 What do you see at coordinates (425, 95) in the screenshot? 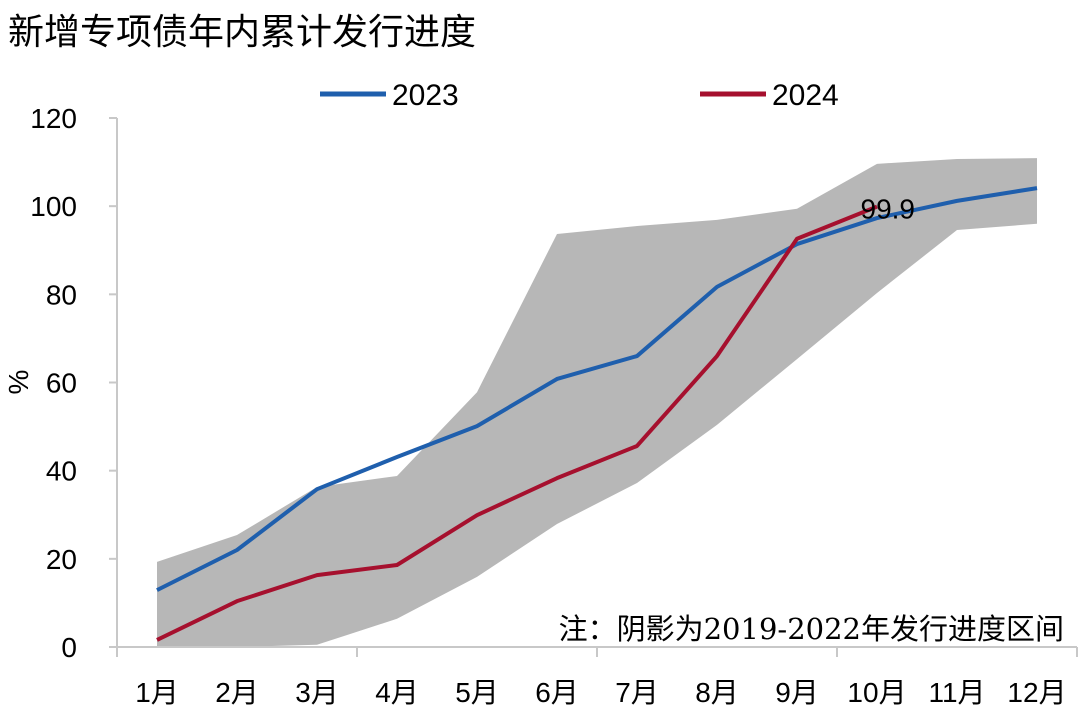
I see `legend-label-2023: 2023` at bounding box center [425, 95].